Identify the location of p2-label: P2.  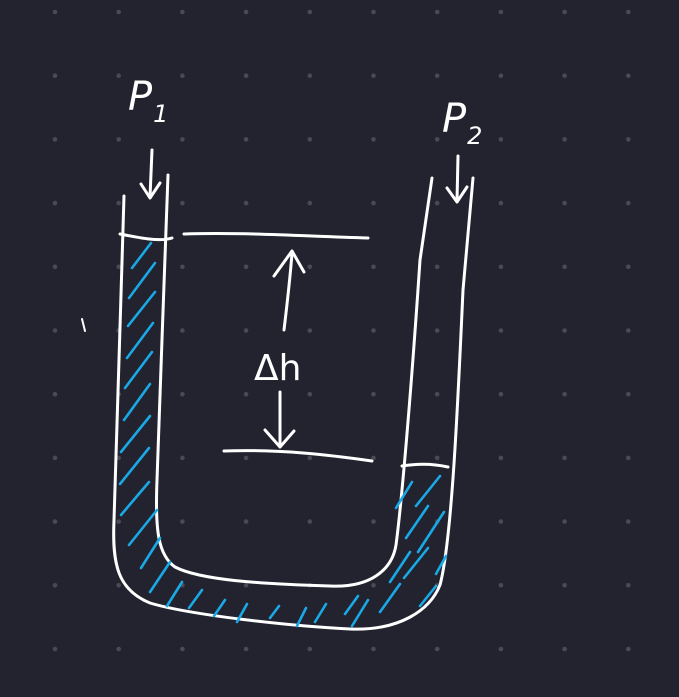
(462, 123).